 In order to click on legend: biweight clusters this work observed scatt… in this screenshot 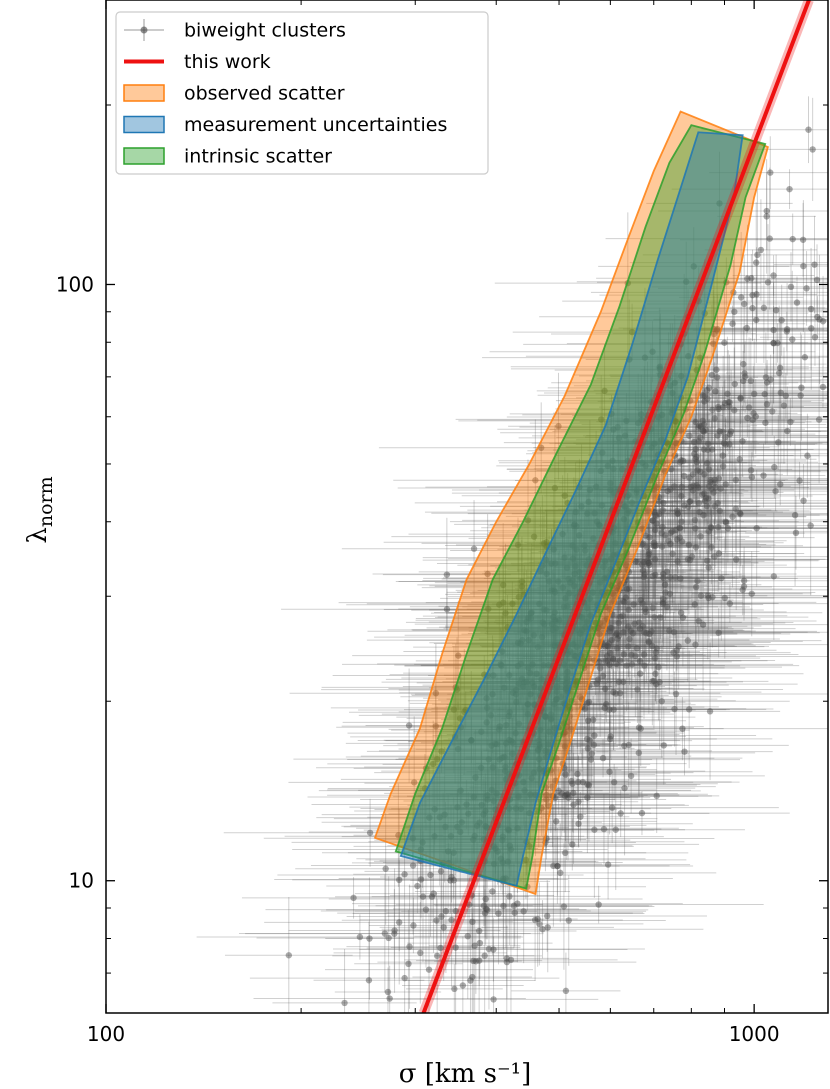, I will do `click(302, 93)`.